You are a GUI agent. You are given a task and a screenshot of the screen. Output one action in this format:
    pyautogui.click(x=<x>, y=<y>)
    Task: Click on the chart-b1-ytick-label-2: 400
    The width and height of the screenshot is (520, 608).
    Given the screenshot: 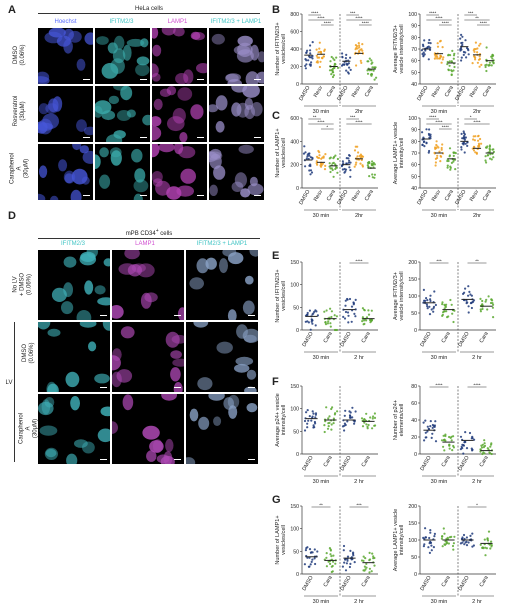 What is the action you would take?
    pyautogui.click(x=294, y=50)
    